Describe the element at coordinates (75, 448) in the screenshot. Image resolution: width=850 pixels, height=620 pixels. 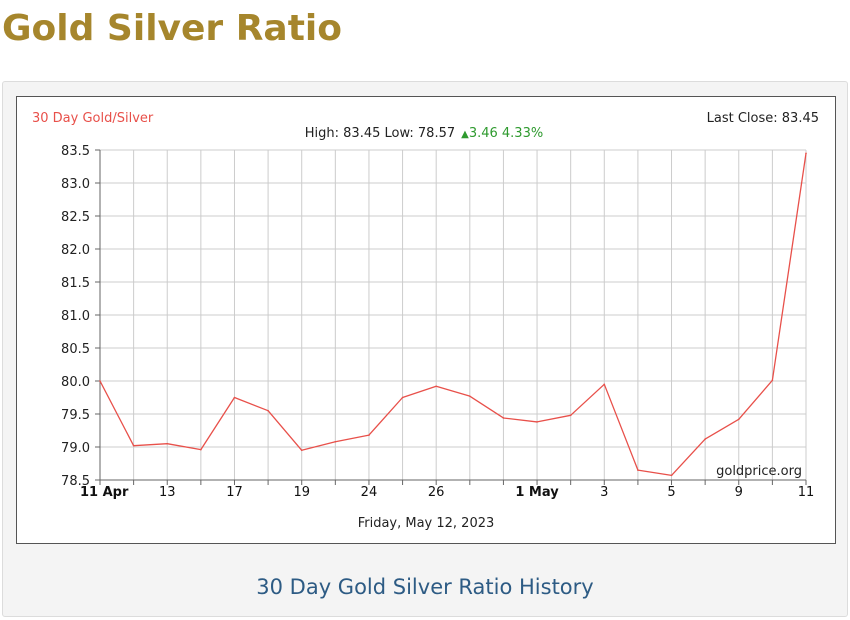
I see `y-tick-label: 79.0` at that location.